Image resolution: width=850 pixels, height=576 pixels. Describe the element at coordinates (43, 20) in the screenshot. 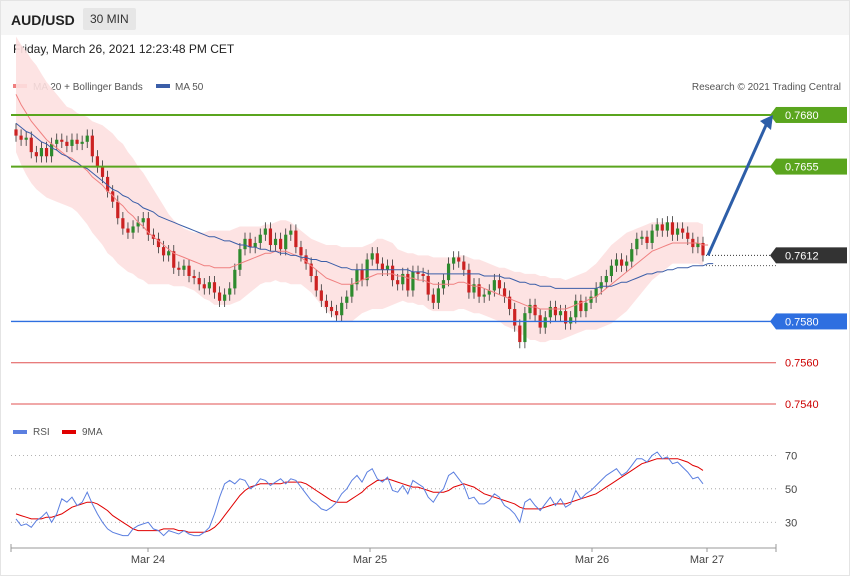

I see `symbol-title: AUD/USD` at that location.